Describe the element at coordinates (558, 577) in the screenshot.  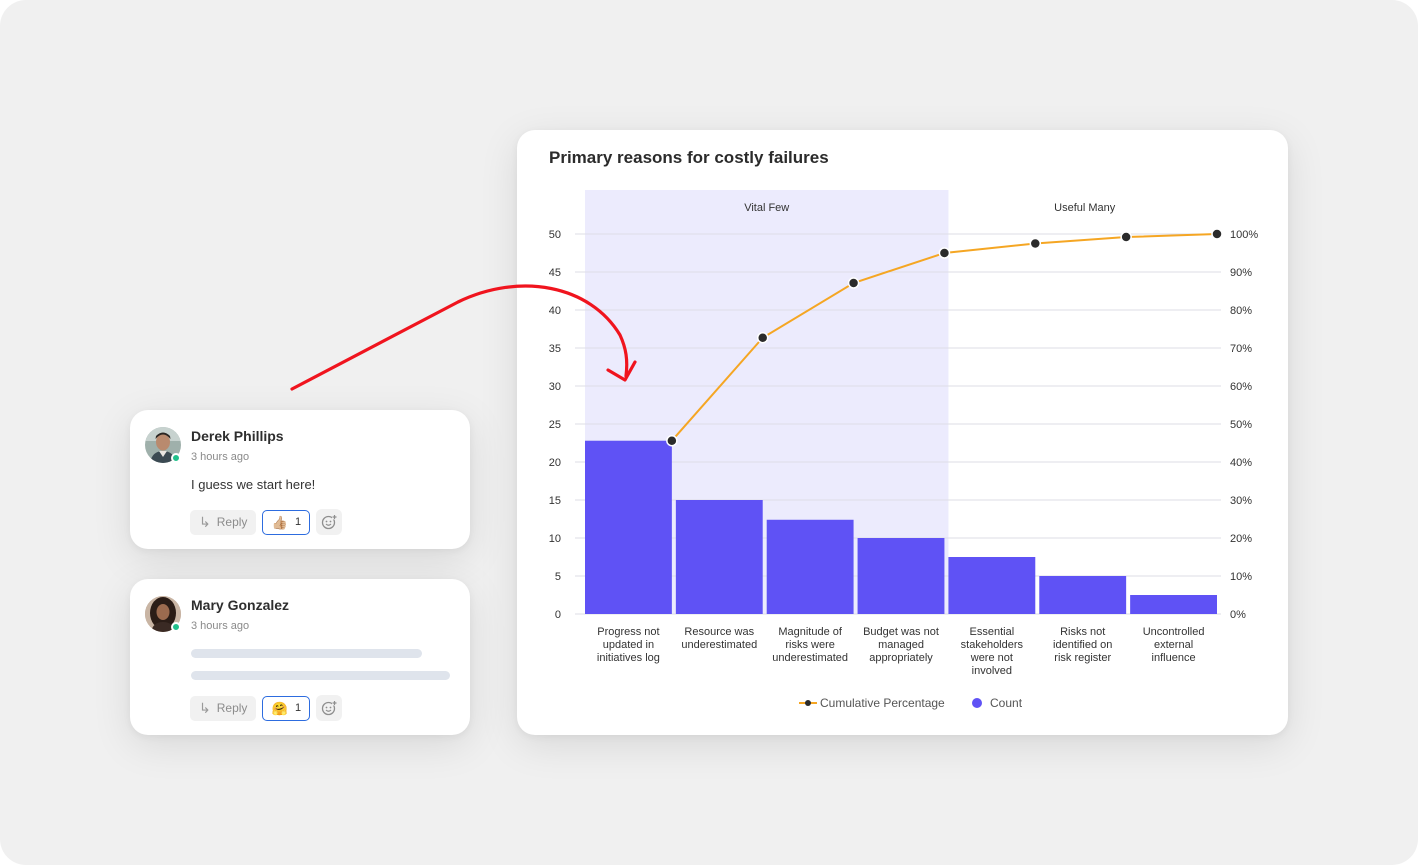
I see `y-left-tick-label: 5` at that location.